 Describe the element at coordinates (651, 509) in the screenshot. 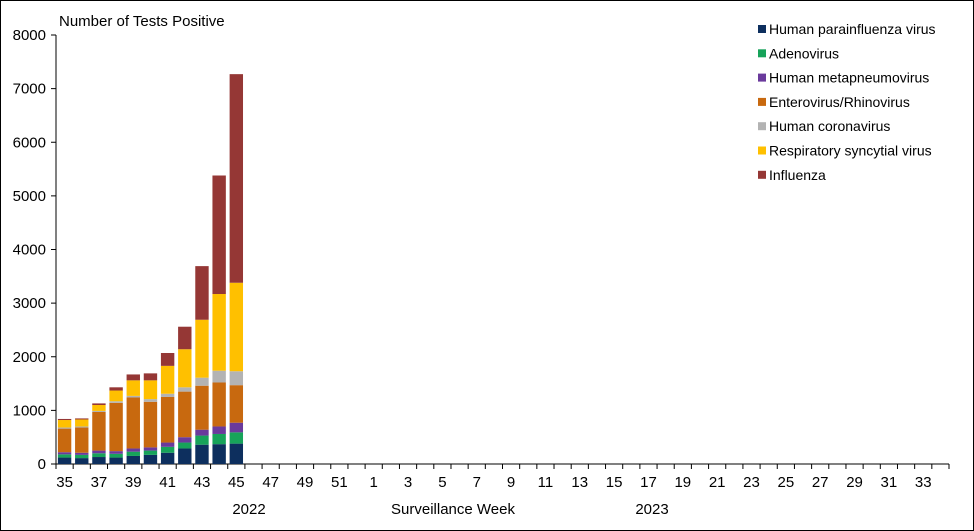

I see `year-label: 2023` at that location.